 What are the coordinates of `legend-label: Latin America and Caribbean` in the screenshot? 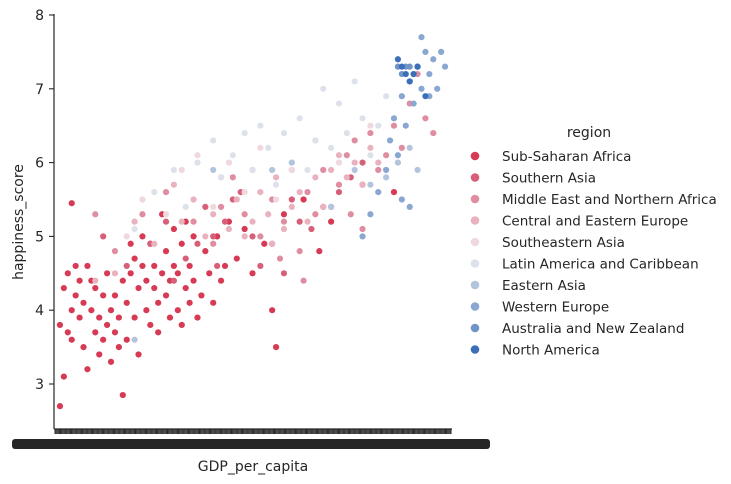 It's located at (600, 265).